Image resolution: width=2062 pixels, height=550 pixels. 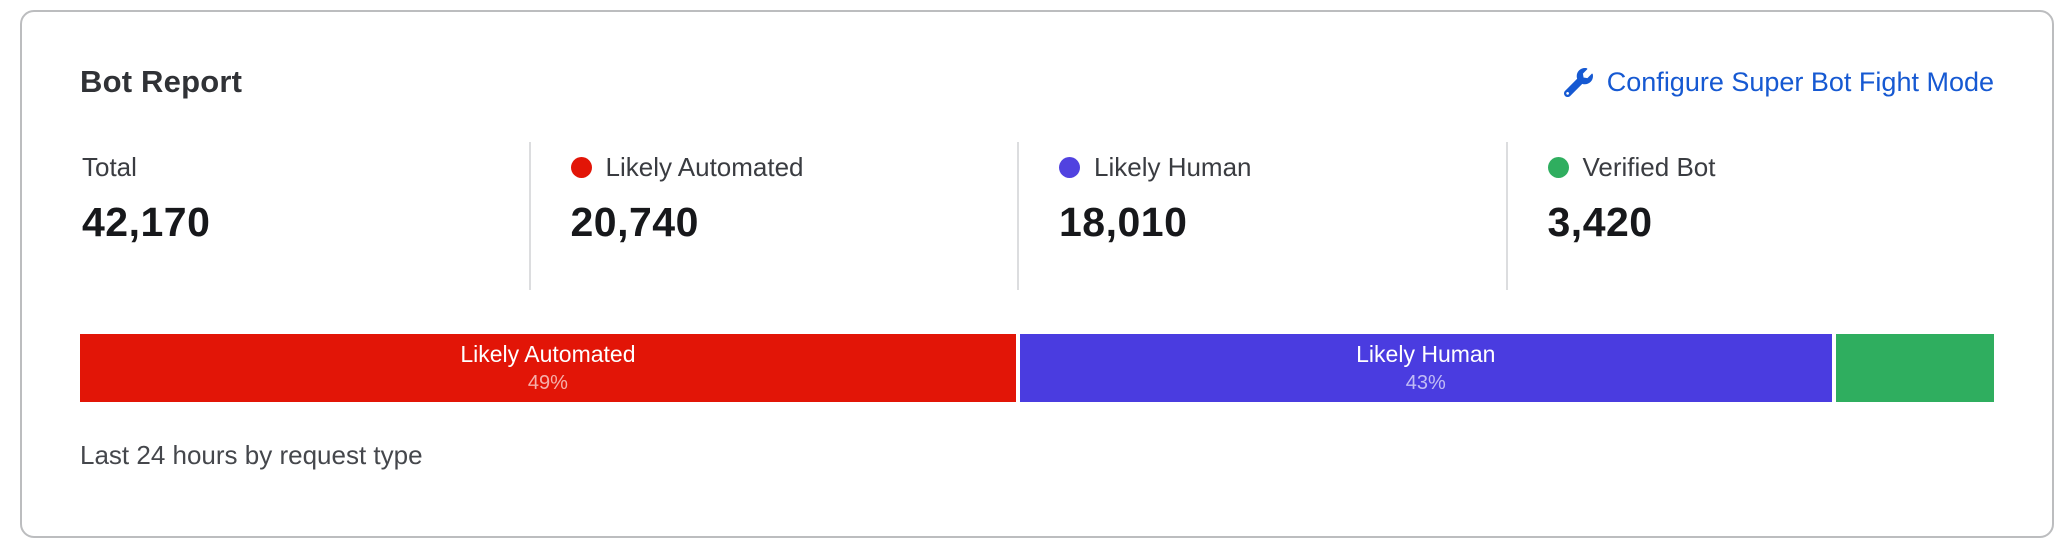 What do you see at coordinates (548, 354) in the screenshot?
I see `bar-segment-label: Likely Automated` at bounding box center [548, 354].